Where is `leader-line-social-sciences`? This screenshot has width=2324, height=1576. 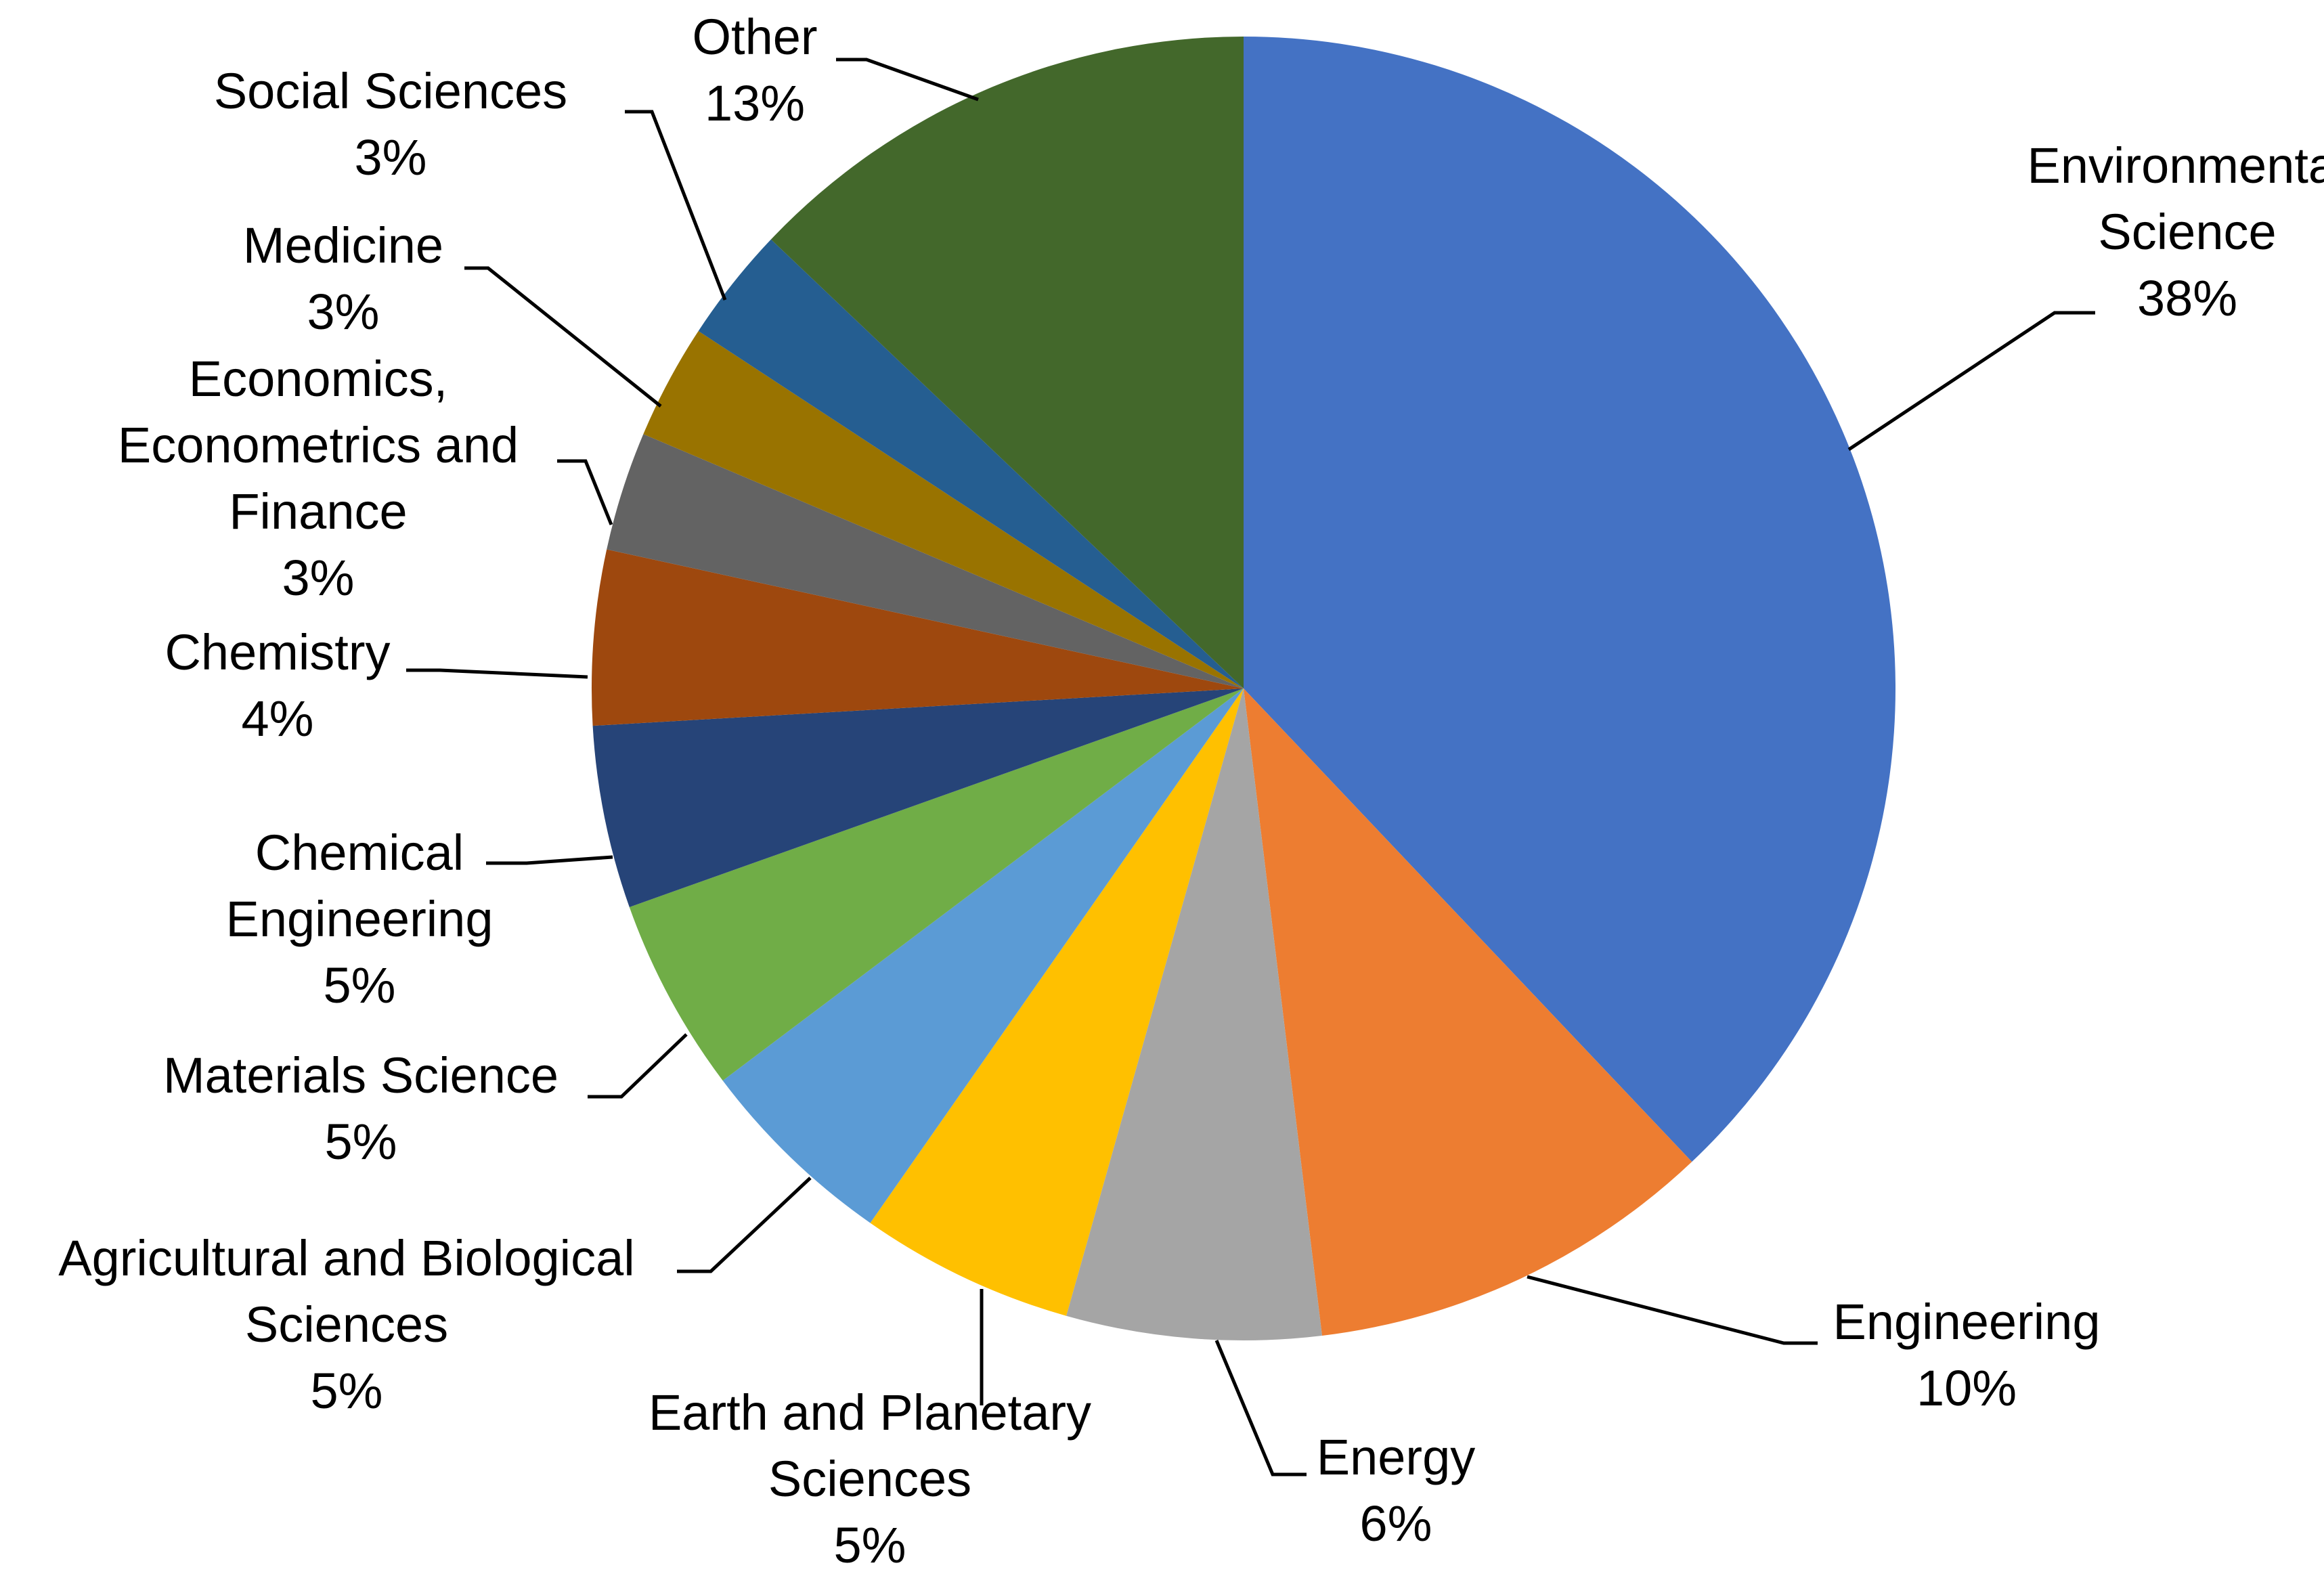
leader-line-social-sciences is located at coordinates (676, 206).